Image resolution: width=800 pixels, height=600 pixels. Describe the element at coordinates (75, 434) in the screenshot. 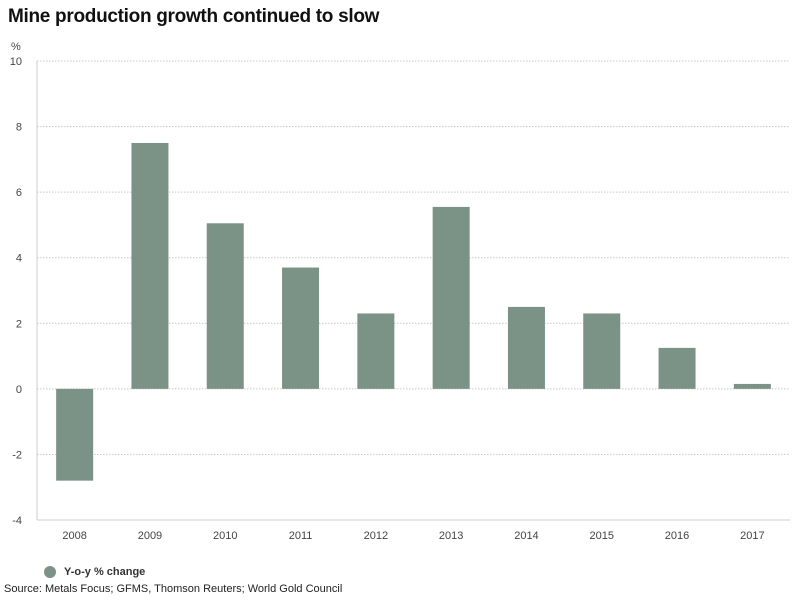

I see `bar-2008` at that location.